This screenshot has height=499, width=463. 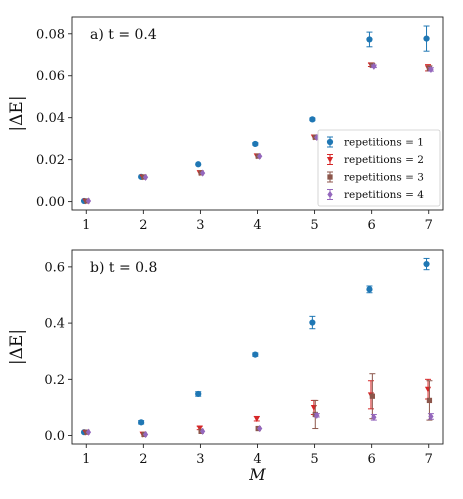 What do you see at coordinates (384, 143) in the screenshot?
I see `legend-label: repetitions = 1` at bounding box center [384, 143].